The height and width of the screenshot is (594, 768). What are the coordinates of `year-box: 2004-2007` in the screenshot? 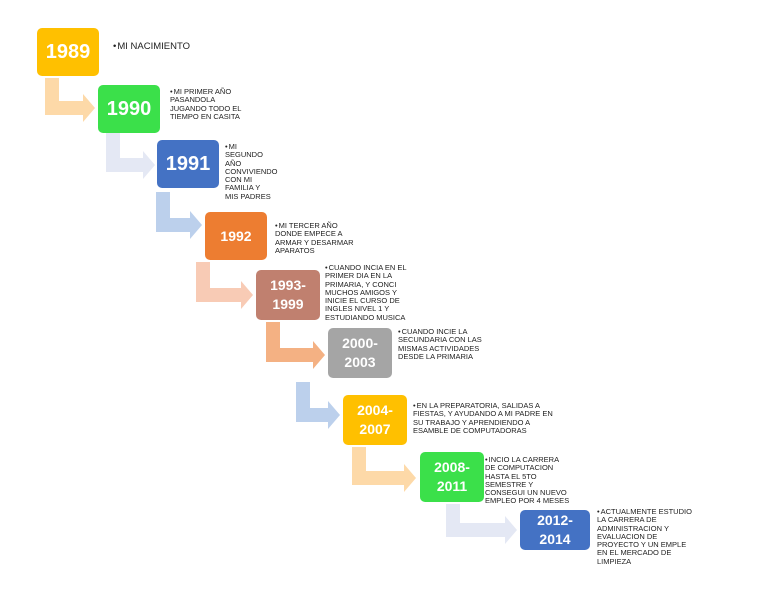 It's located at (375, 420).